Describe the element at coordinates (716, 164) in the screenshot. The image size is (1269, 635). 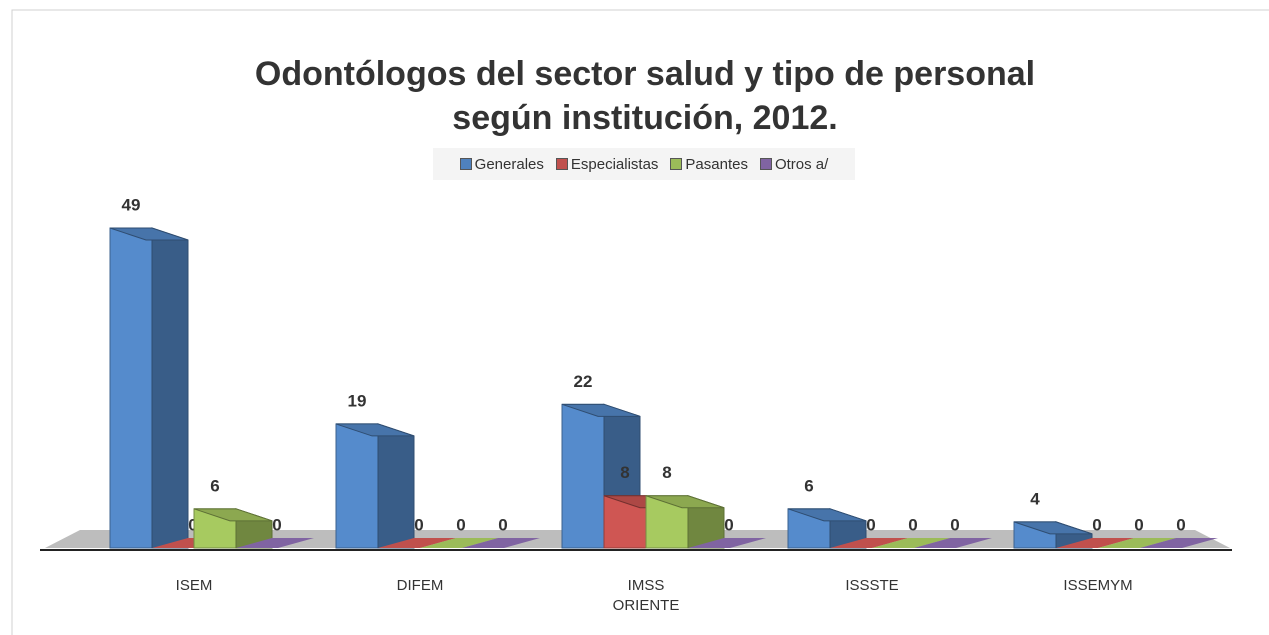
I see `legend-label: Pasantes` at that location.